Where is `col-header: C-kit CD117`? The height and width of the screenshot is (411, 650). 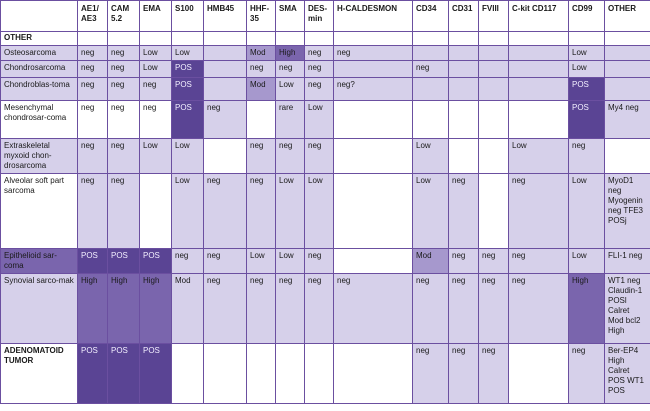
col-header: C-kit CD117 is located at coordinates (538, 16).